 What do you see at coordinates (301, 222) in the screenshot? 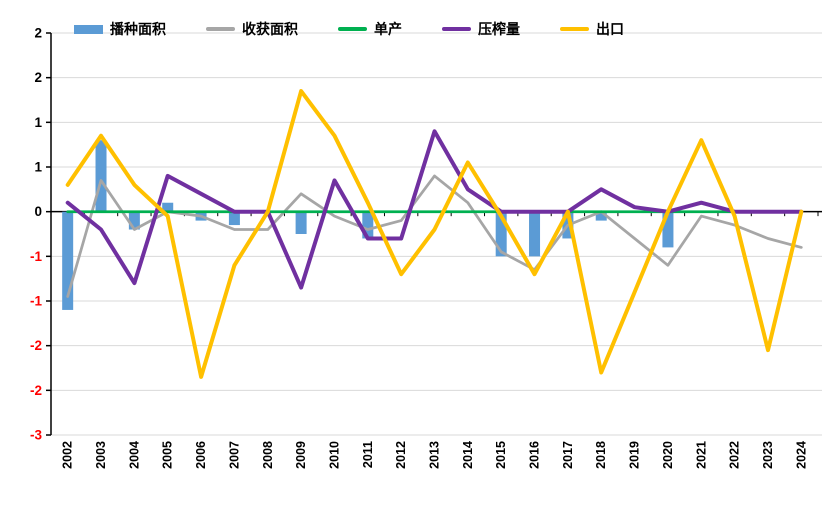
I see `bar-2009` at bounding box center [301, 222].